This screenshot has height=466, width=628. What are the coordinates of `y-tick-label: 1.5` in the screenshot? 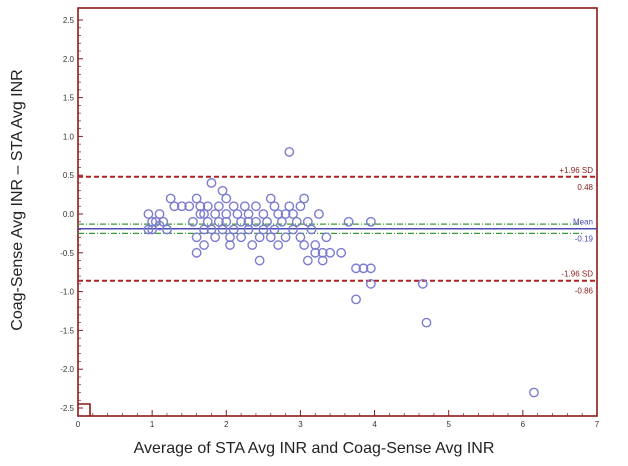 It's located at (69, 98).